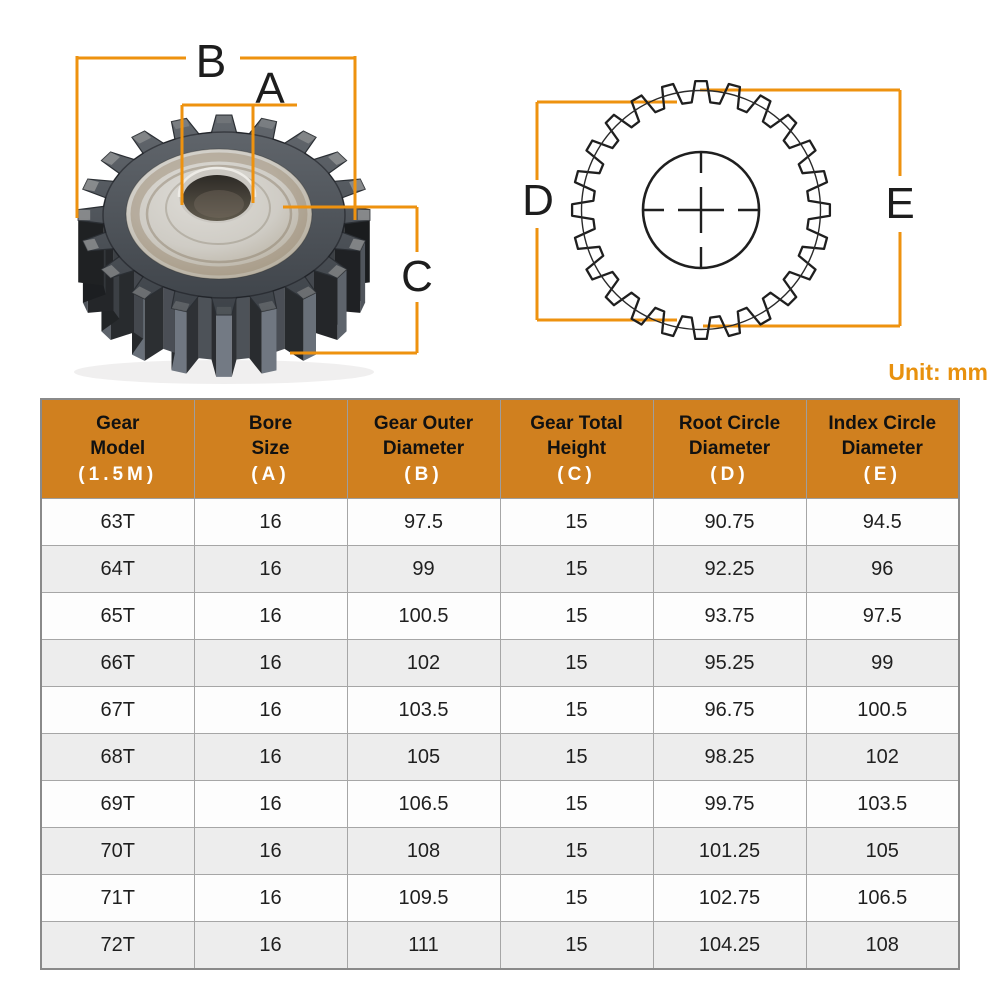 This screenshot has width=1000, height=1000. Describe the element at coordinates (423, 474) in the screenshot. I see `header-letter: (B)` at that location.